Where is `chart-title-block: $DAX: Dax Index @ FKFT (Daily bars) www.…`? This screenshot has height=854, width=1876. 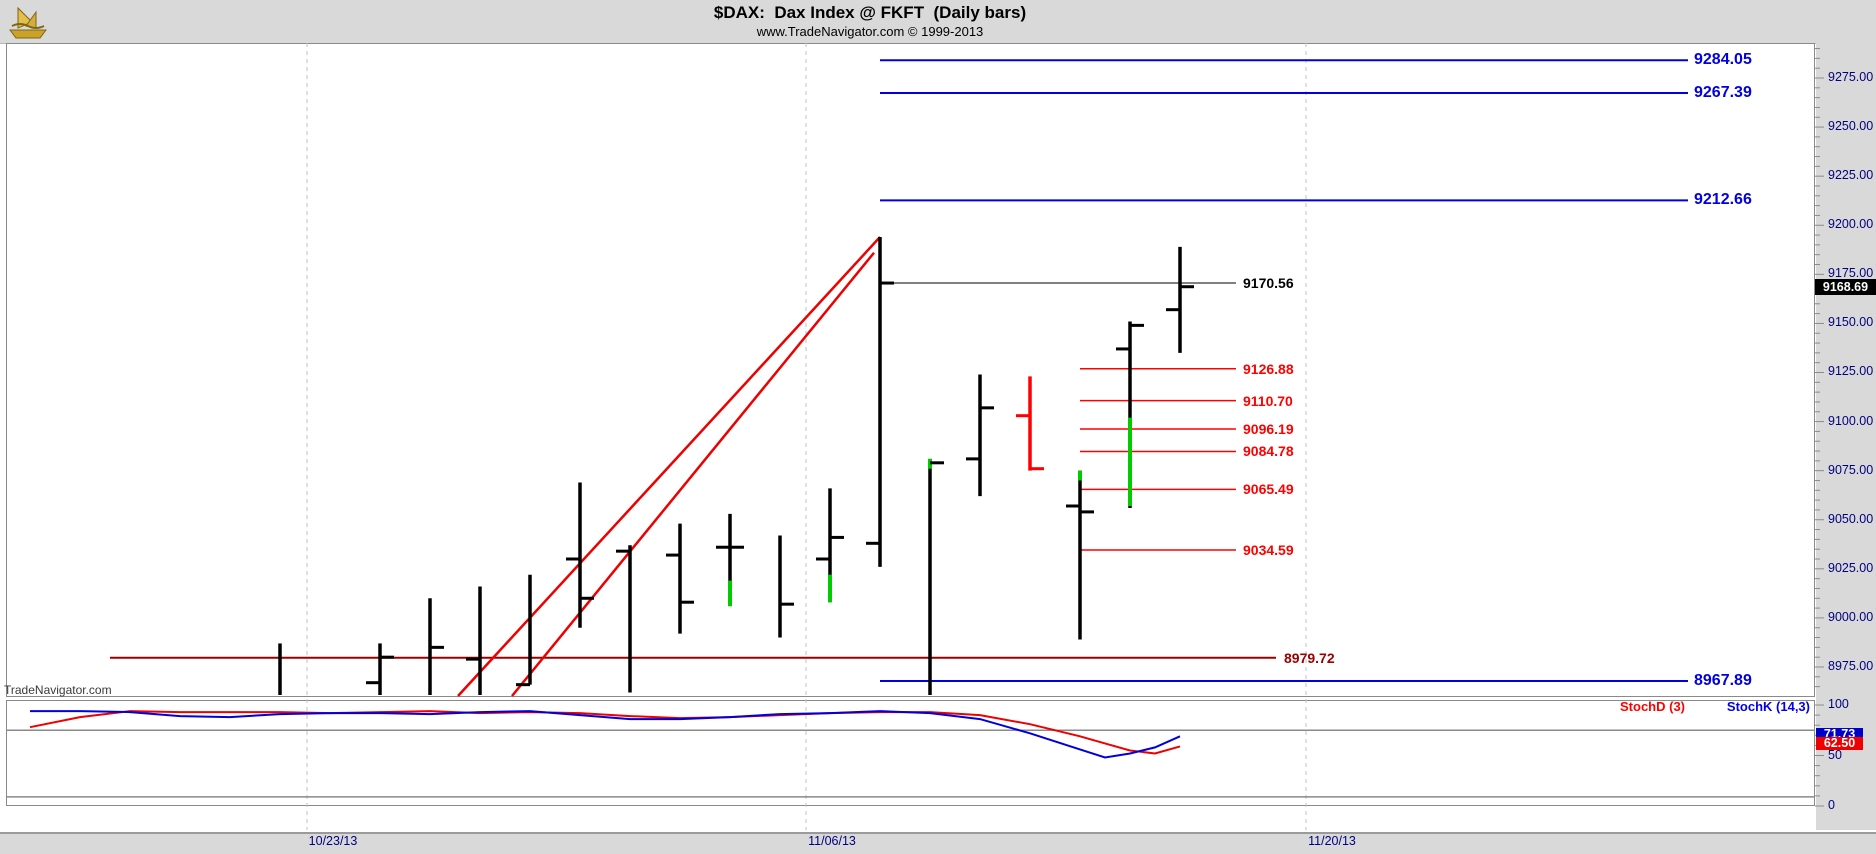
chart-title-block: $DAX: Dax Index @ FKFT (Daily bars) www.… is located at coordinates (870, 19).